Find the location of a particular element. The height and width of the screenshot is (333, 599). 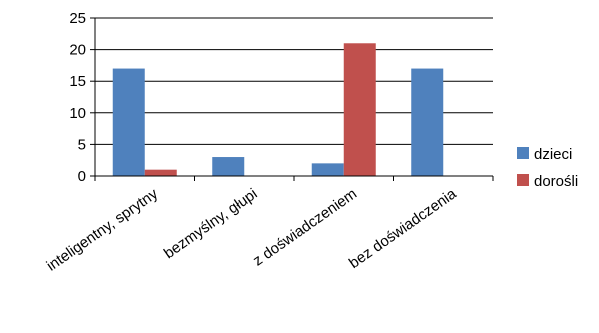

y-tick-label: 20 is located at coordinates (77, 50).